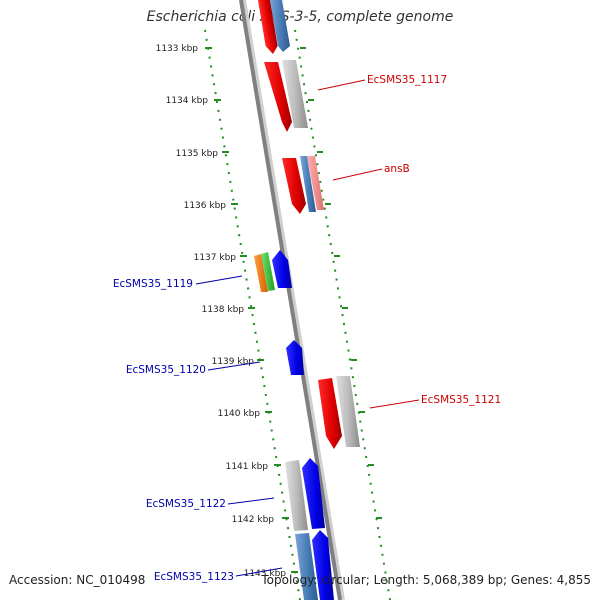 This screenshot has height=600, width=600. What do you see at coordinates (295, 94) in the screenshot?
I see `gene-feature-1117-cds` at bounding box center [295, 94].